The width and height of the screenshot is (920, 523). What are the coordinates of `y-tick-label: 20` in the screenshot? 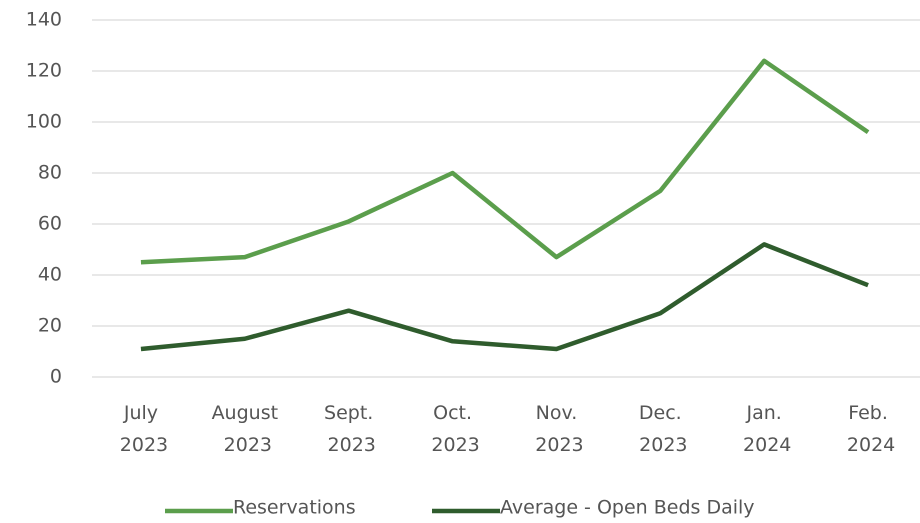 It's located at (50, 326).